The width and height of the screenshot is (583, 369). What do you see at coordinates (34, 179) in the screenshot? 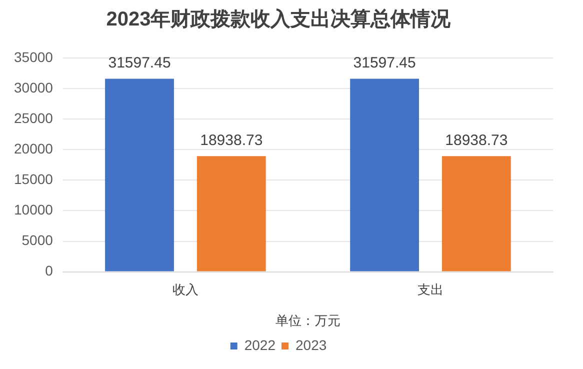
I see `y-tick-label: 15000` at bounding box center [34, 179].